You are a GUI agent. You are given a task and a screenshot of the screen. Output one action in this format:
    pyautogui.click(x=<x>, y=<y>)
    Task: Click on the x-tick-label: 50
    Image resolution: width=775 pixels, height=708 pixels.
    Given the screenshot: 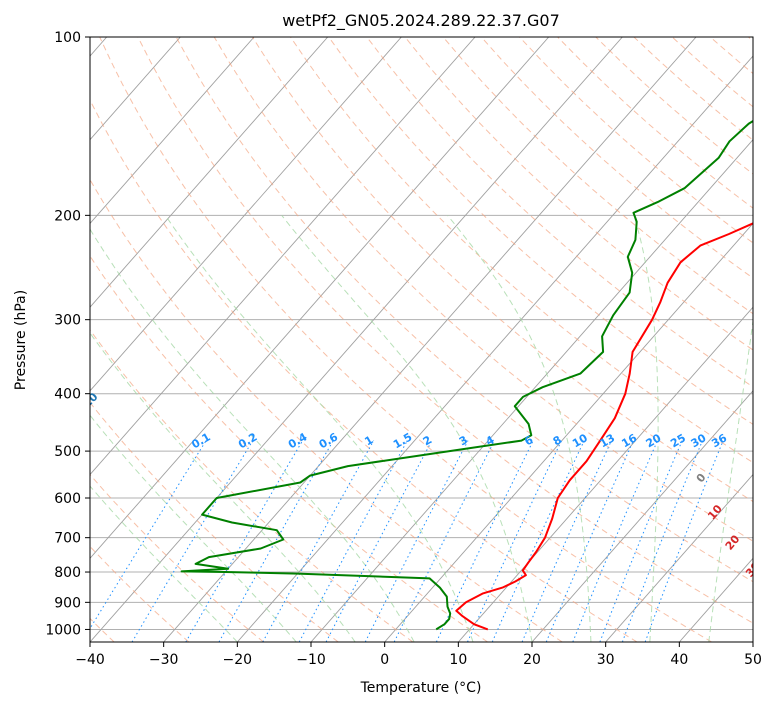 What is the action you would take?
    pyautogui.click(x=753, y=660)
    